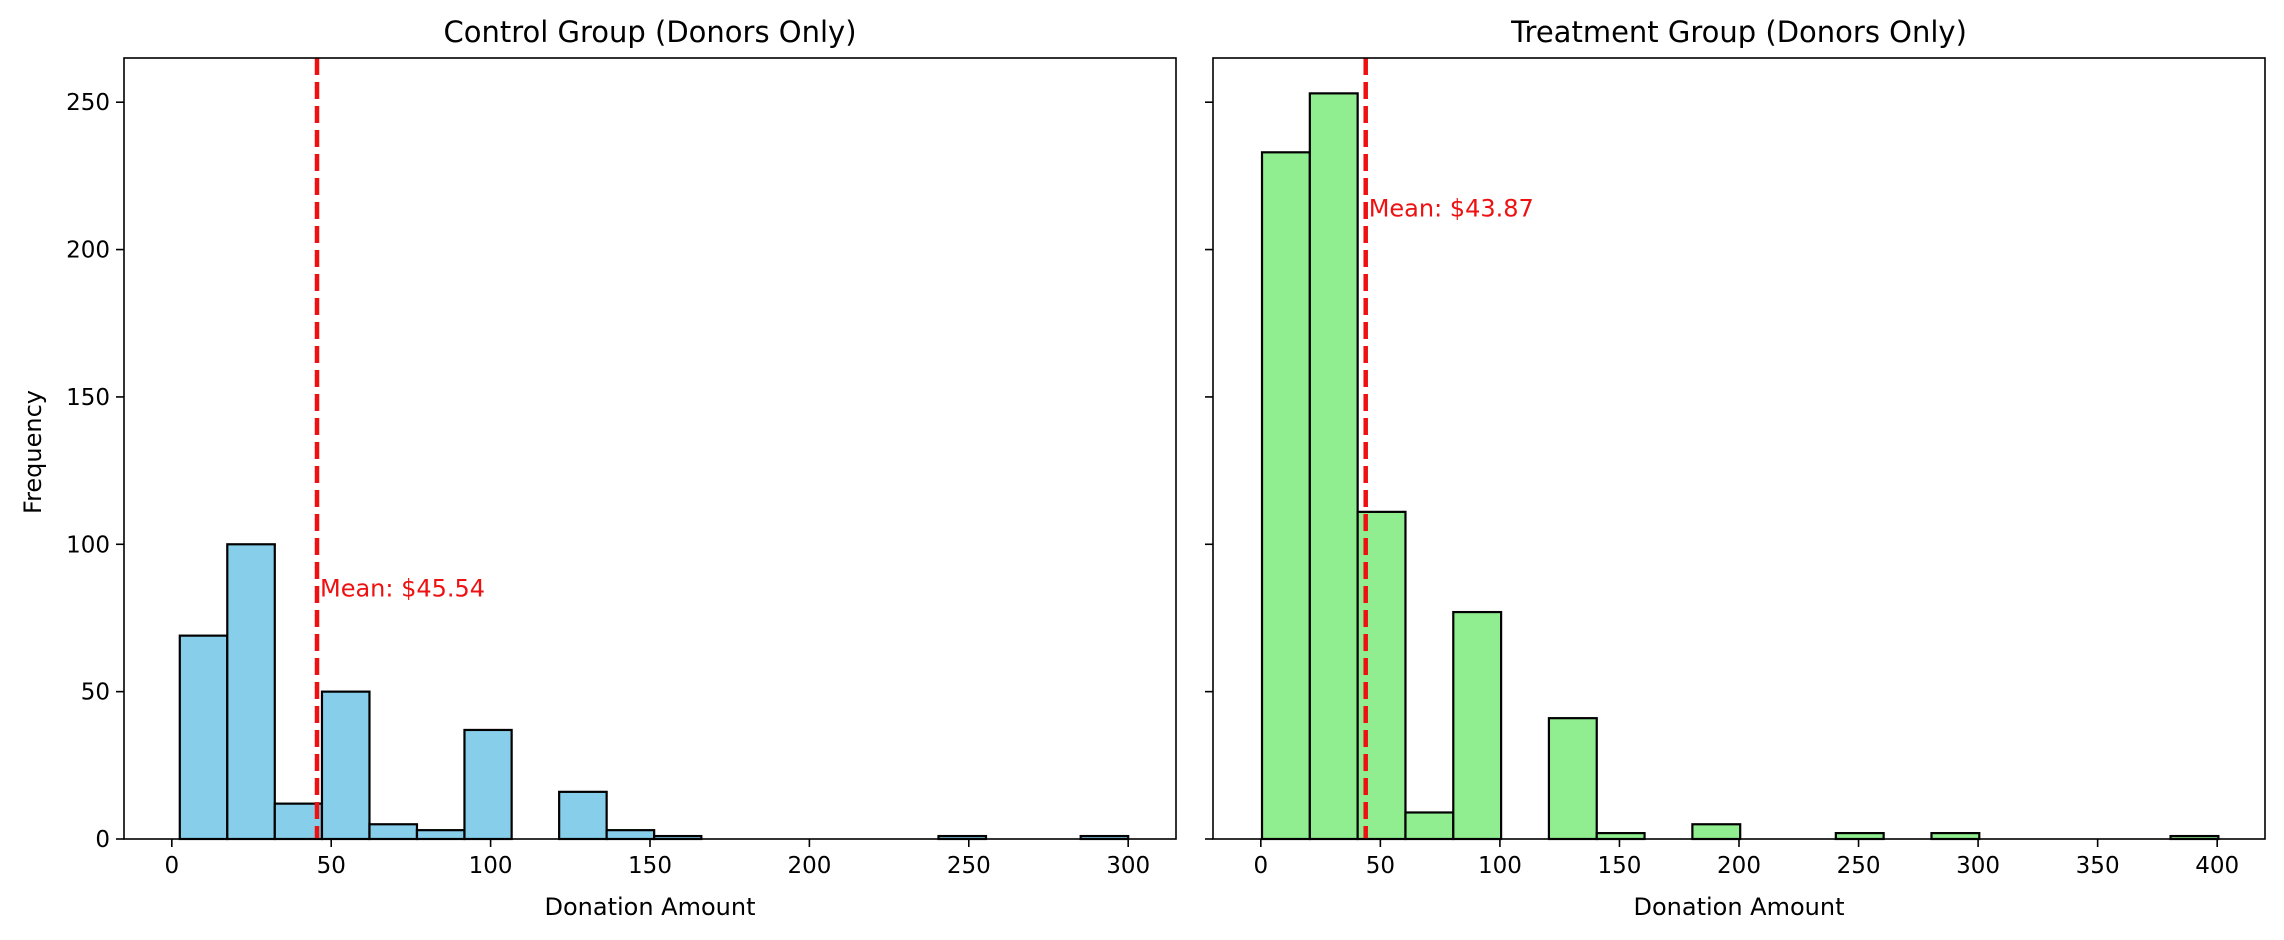 The image size is (2284, 940). Describe the element at coordinates (969, 866) in the screenshot. I see `control-x-tick-label: 250` at that location.